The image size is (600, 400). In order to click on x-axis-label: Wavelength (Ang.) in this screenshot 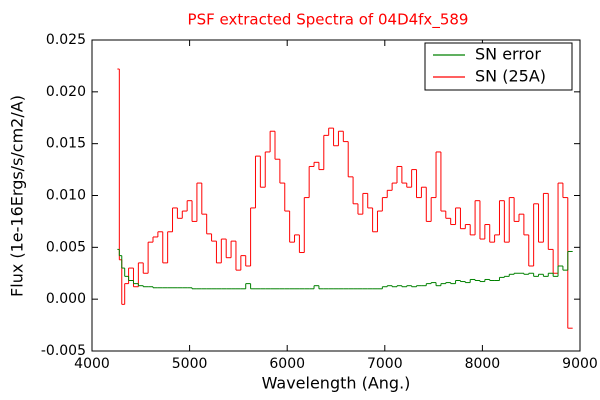, I will do `click(336, 383)`.